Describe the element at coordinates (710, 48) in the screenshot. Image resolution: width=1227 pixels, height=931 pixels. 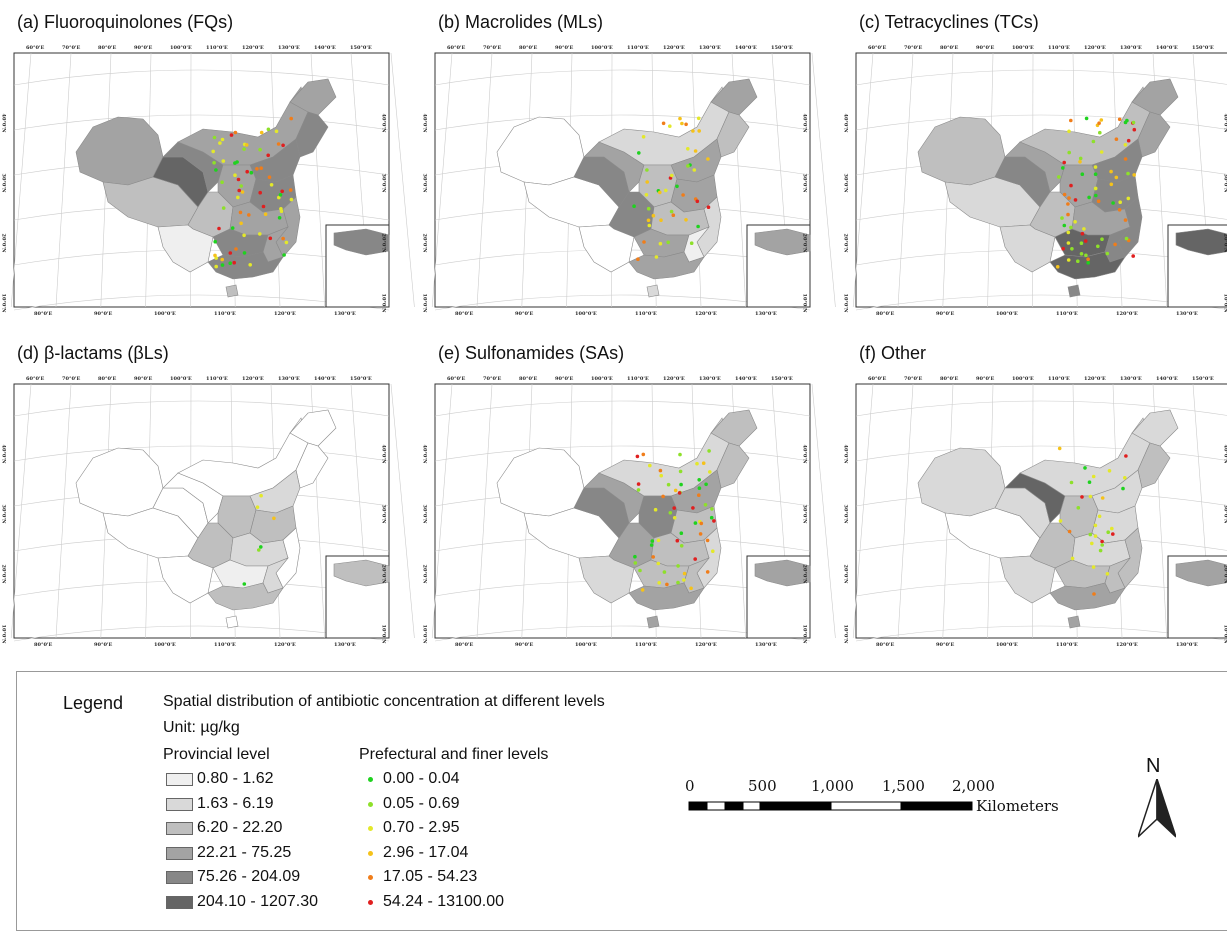
I see `top-tick-label: 130°0'E` at that location.